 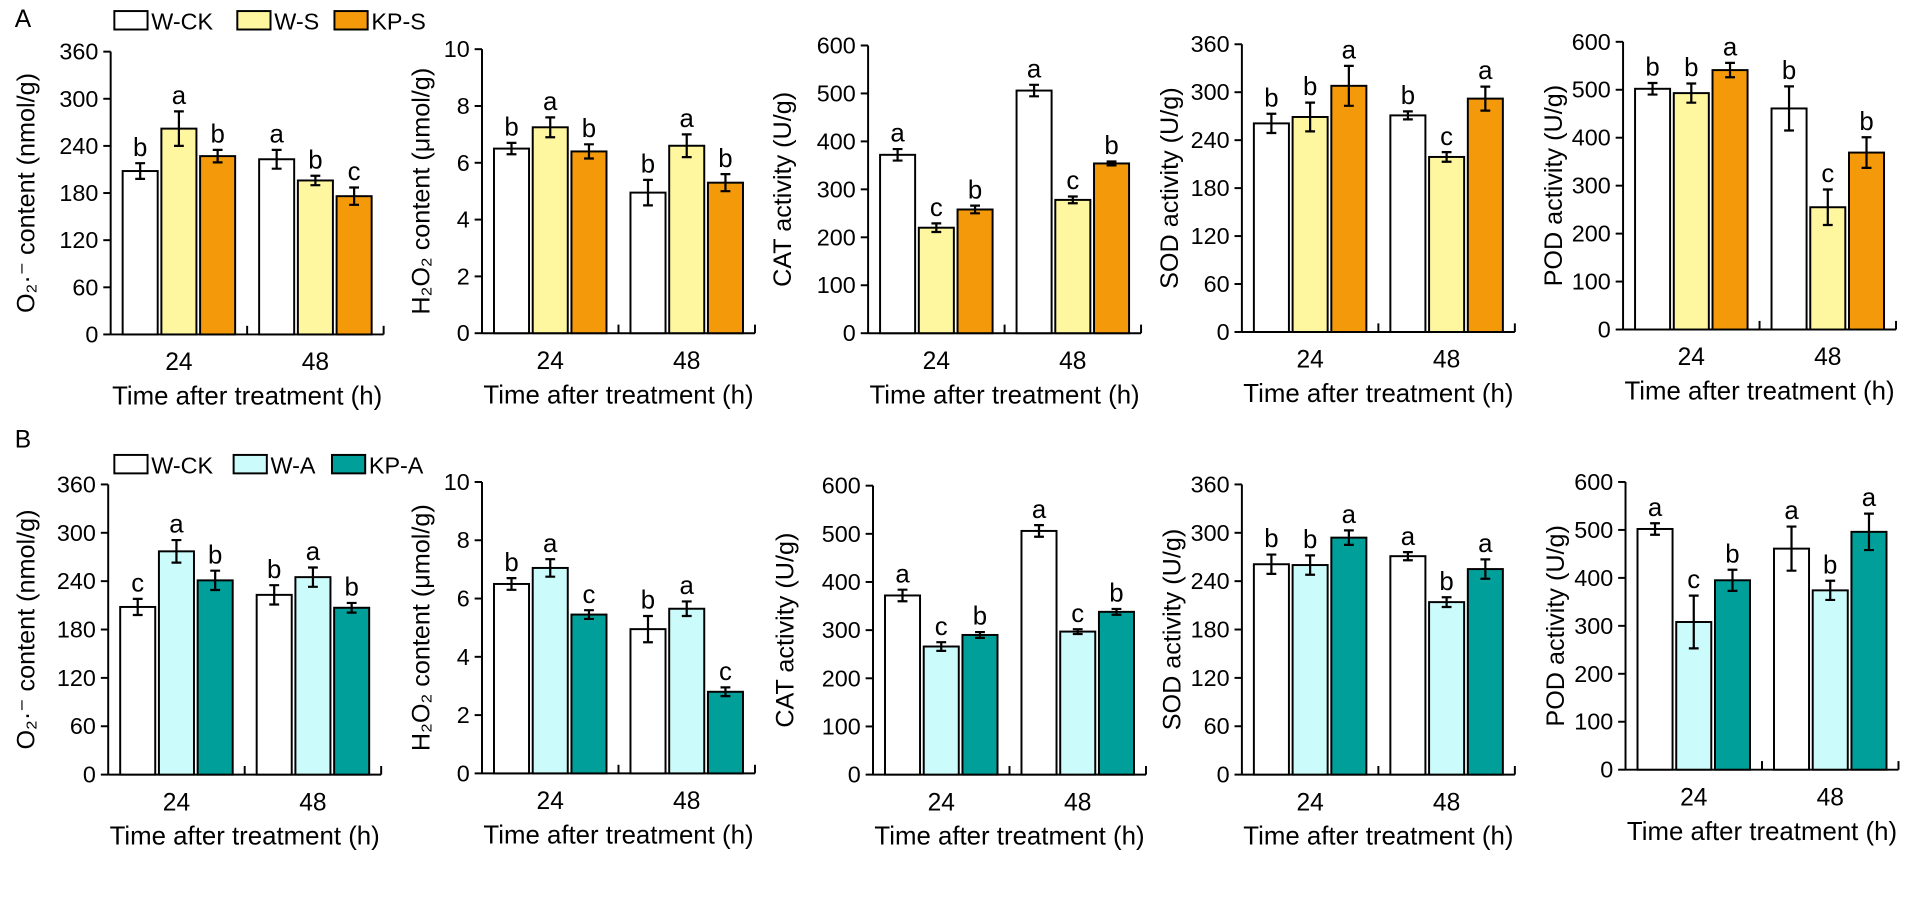 I want to click on legend-swatch-w-ck, so click(x=131, y=464).